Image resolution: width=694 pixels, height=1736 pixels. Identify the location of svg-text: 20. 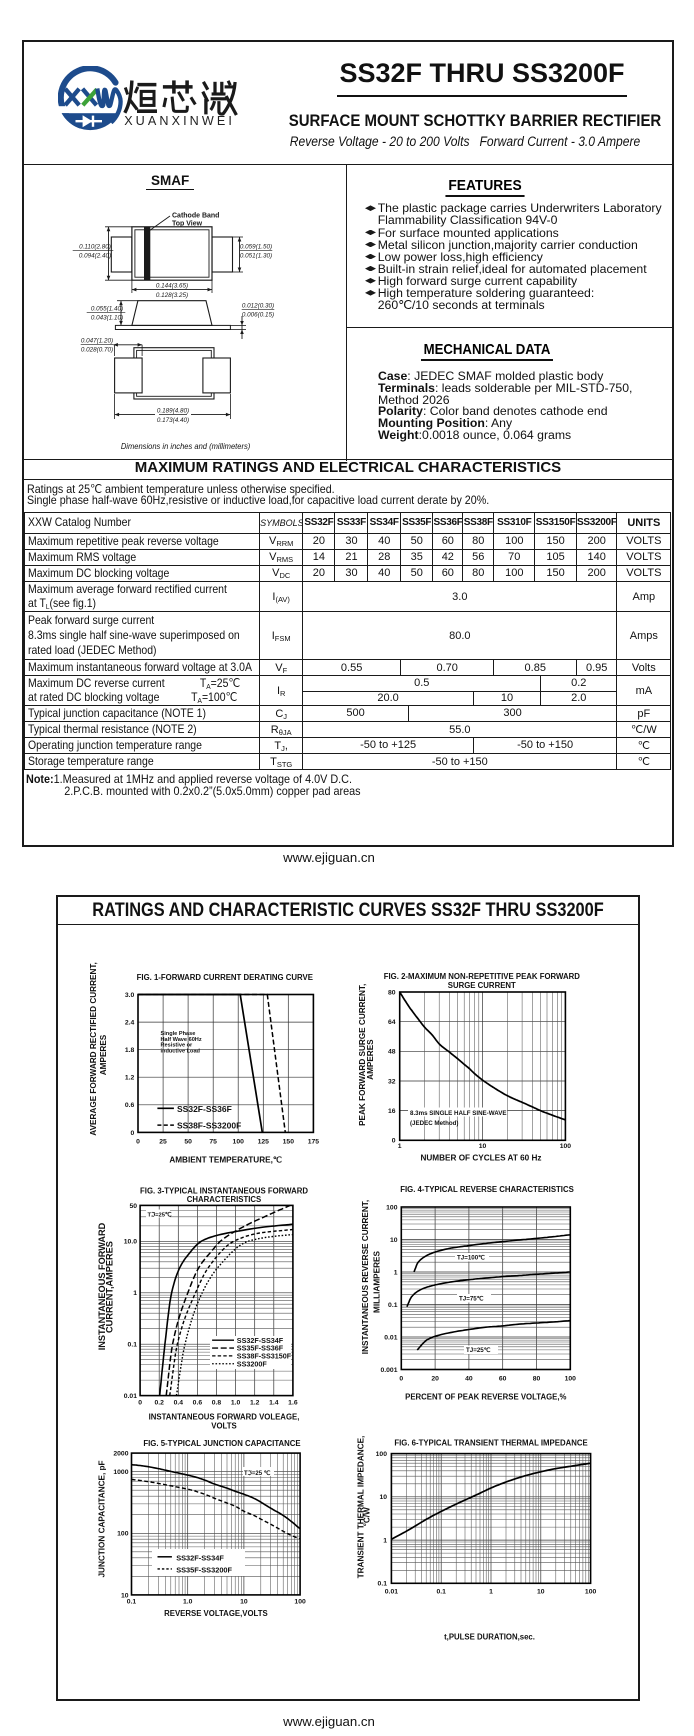
(435, 1379).